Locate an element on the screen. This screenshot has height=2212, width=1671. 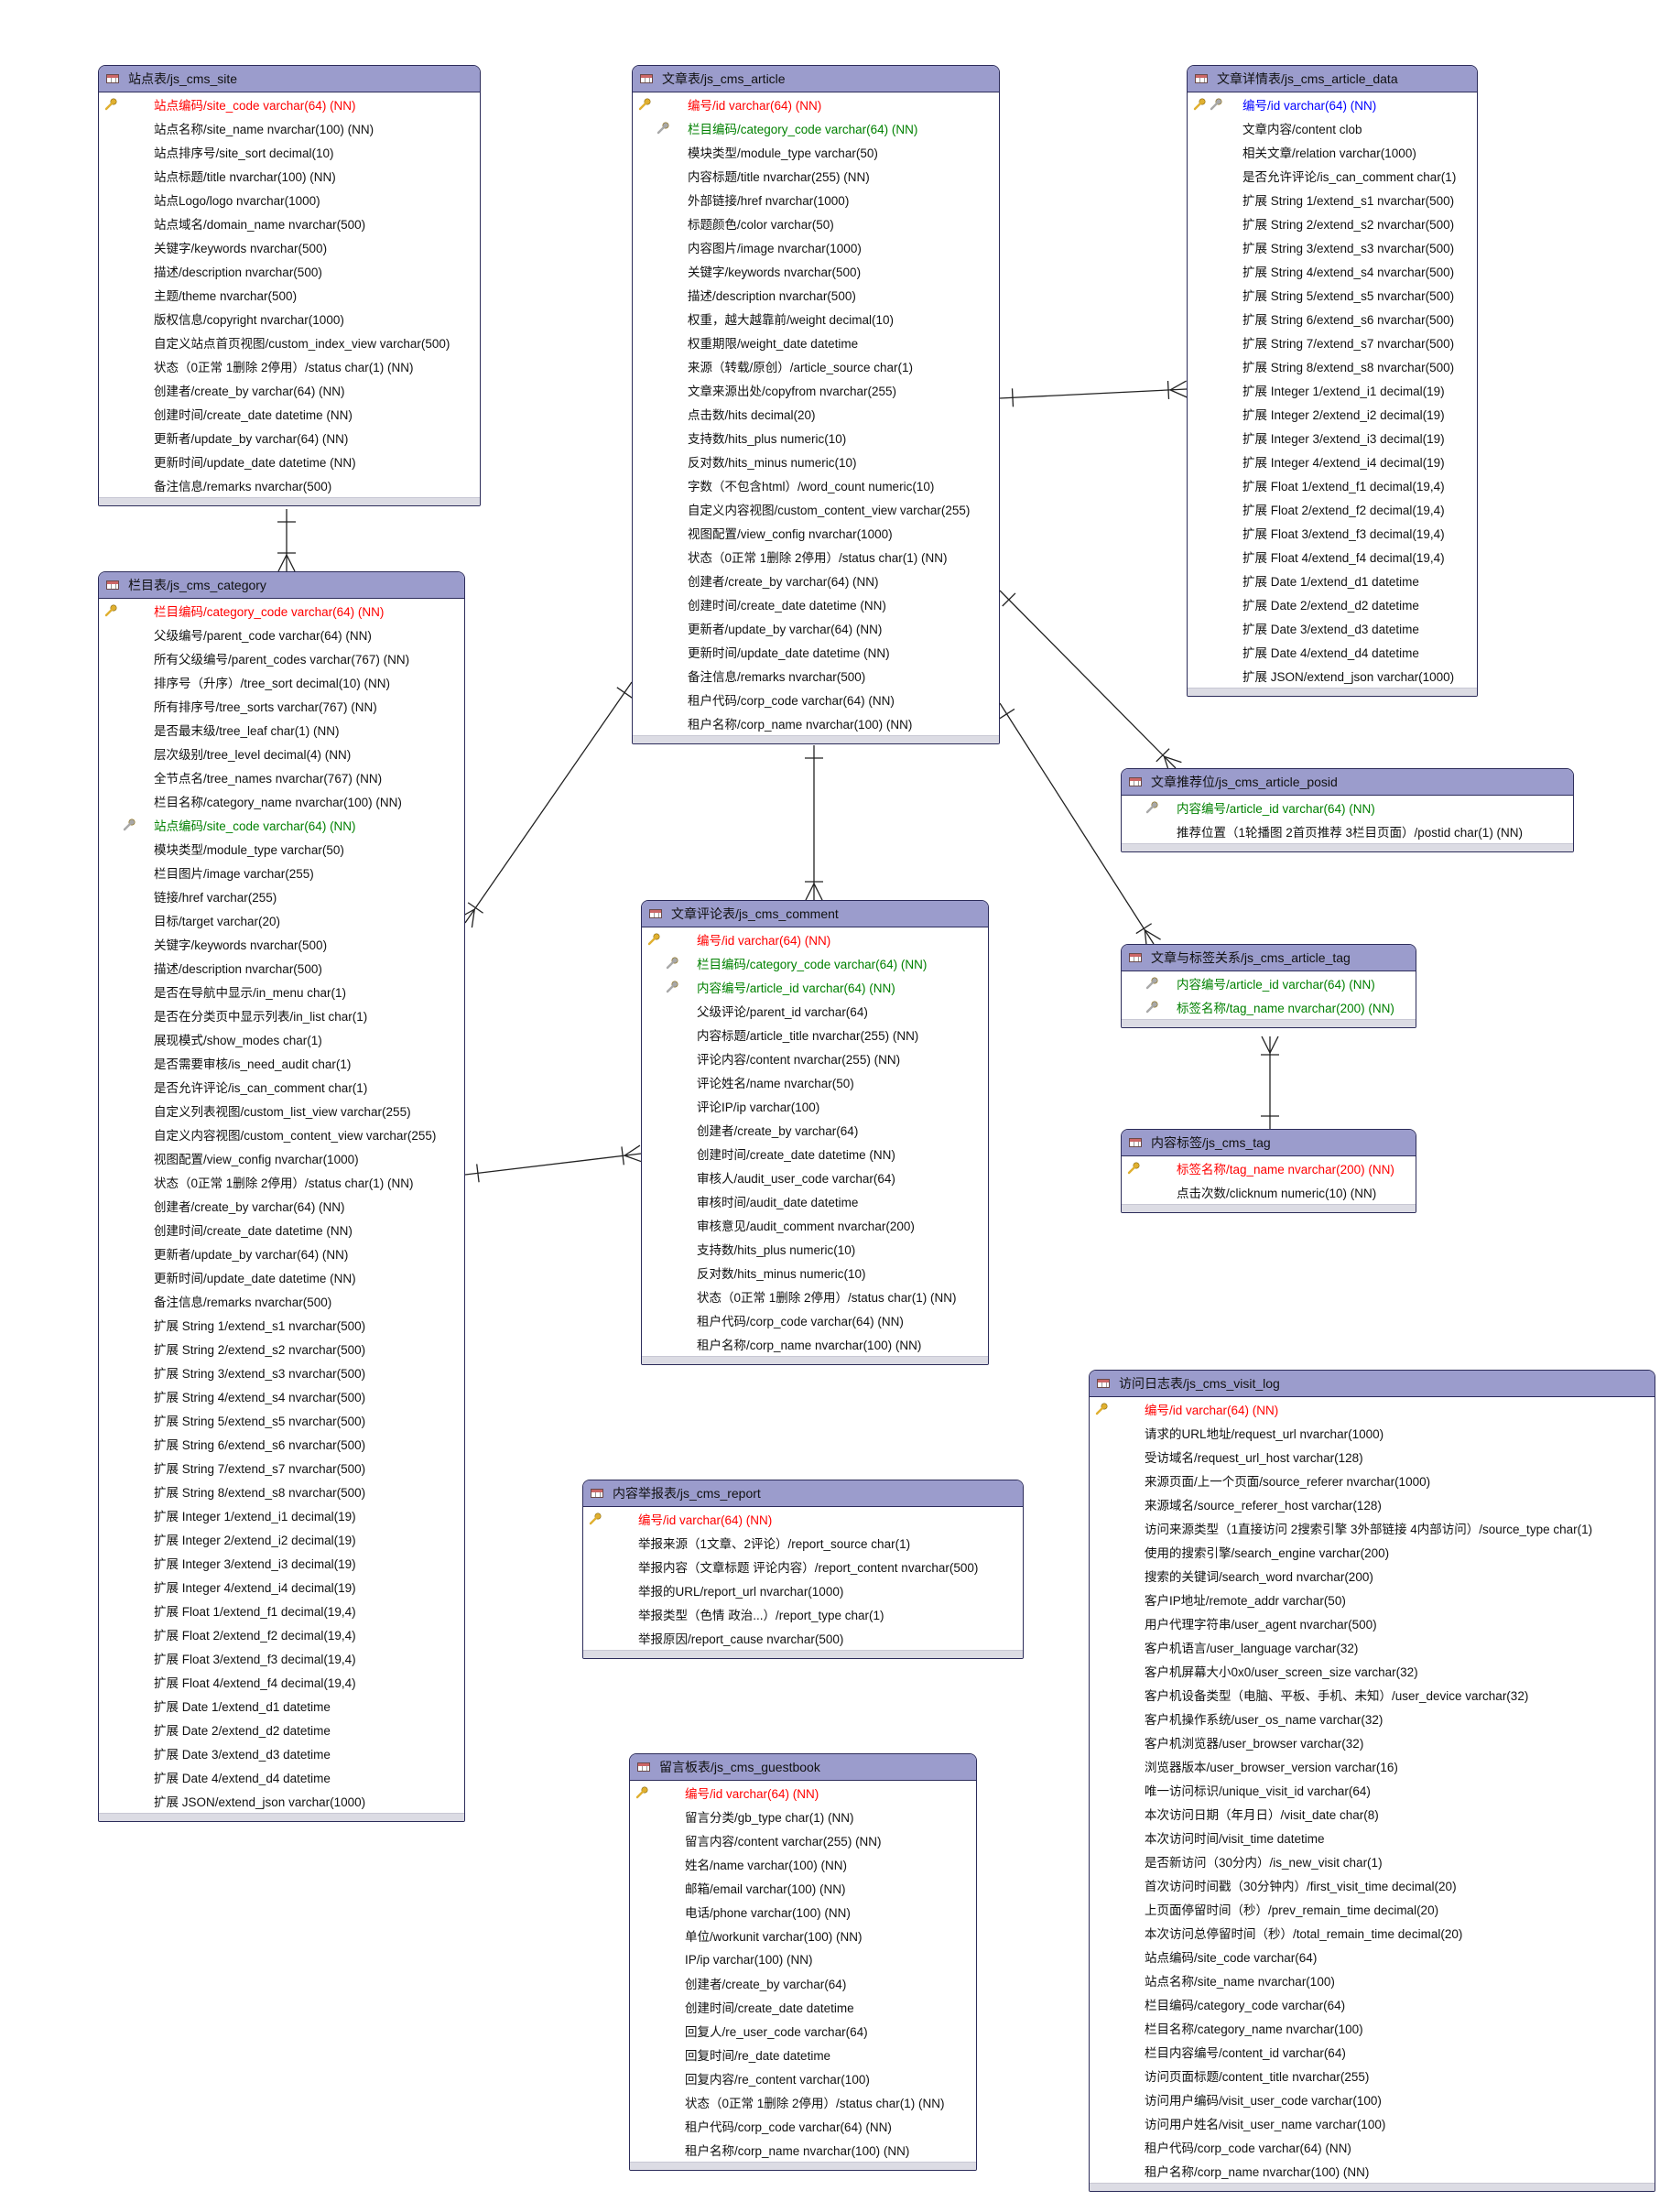
table-column: 扩展 Float 1/extend_f1 decimal(19,4) is located at coordinates (1332, 485).